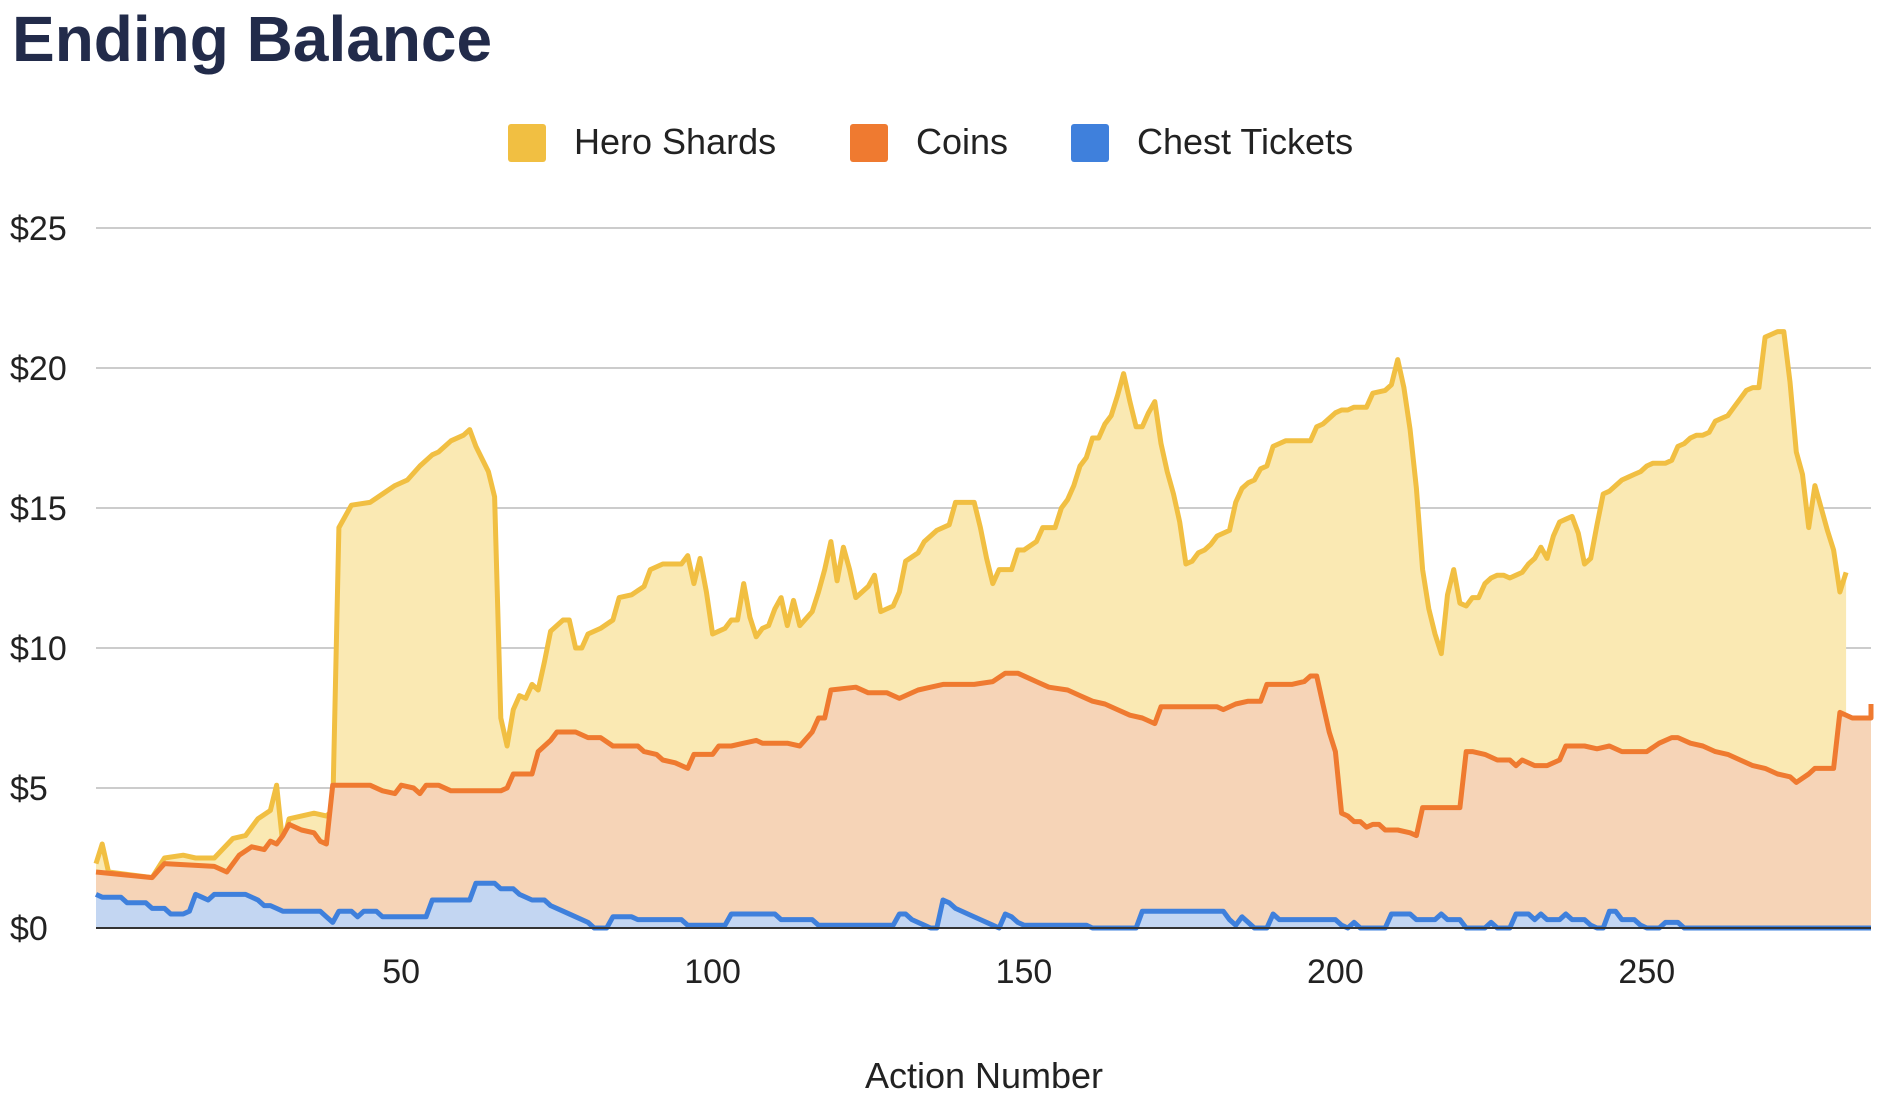 Image resolution: width=1881 pixels, height=1096 pixels. Describe the element at coordinates (1245, 141) in the screenshot. I see `legend-label: Chest Tickets` at that location.